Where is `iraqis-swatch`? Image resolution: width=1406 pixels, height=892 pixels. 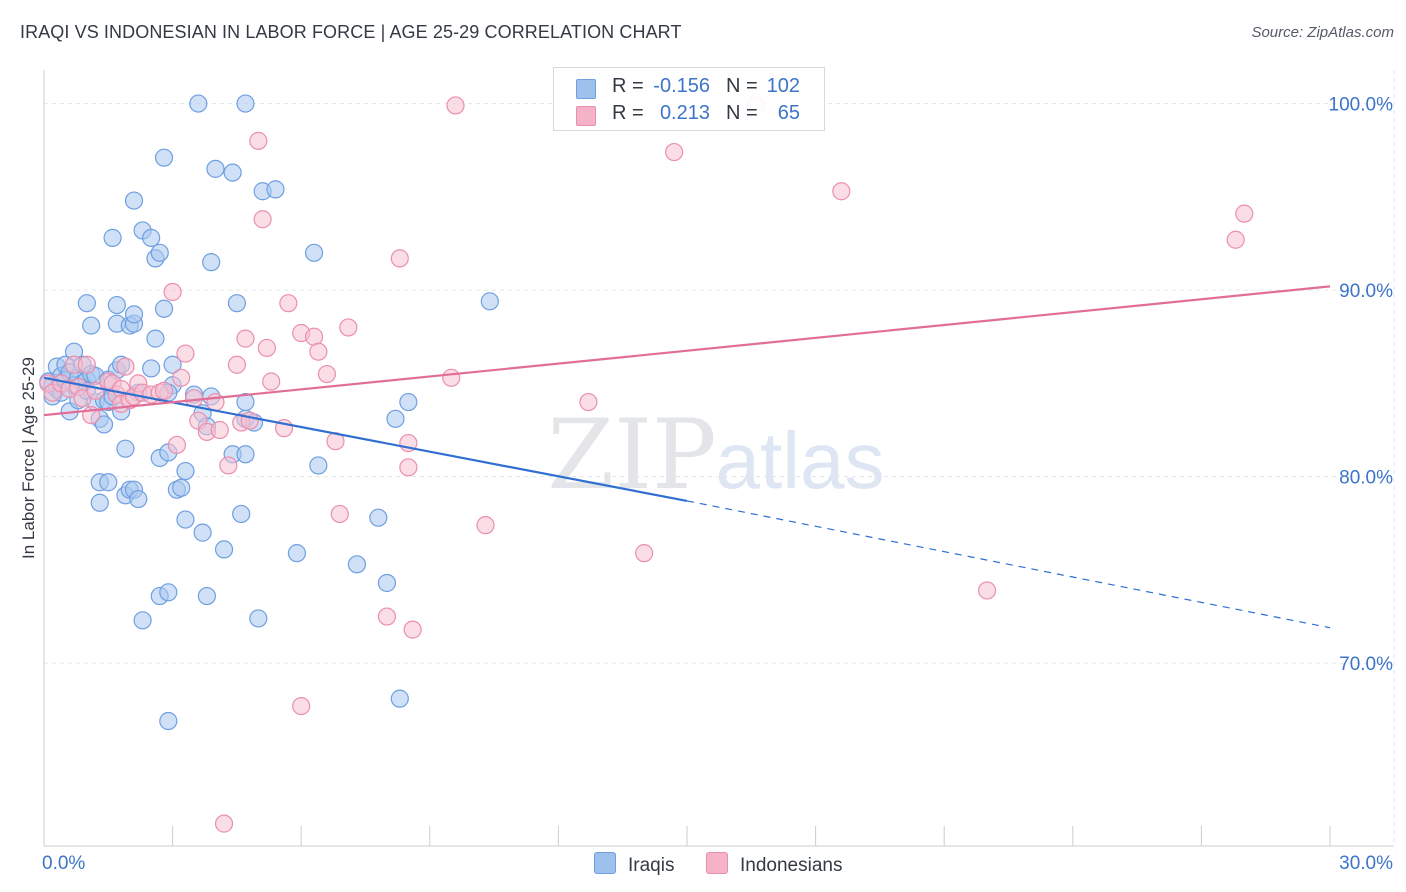
iraqis-swatch is located at coordinates (586, 89).